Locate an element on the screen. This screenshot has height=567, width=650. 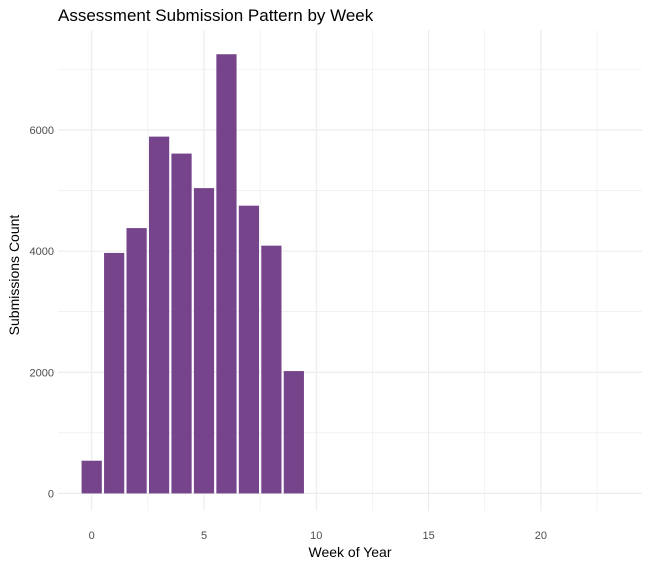
x-axis-title: Week of Year is located at coordinates (349, 552).